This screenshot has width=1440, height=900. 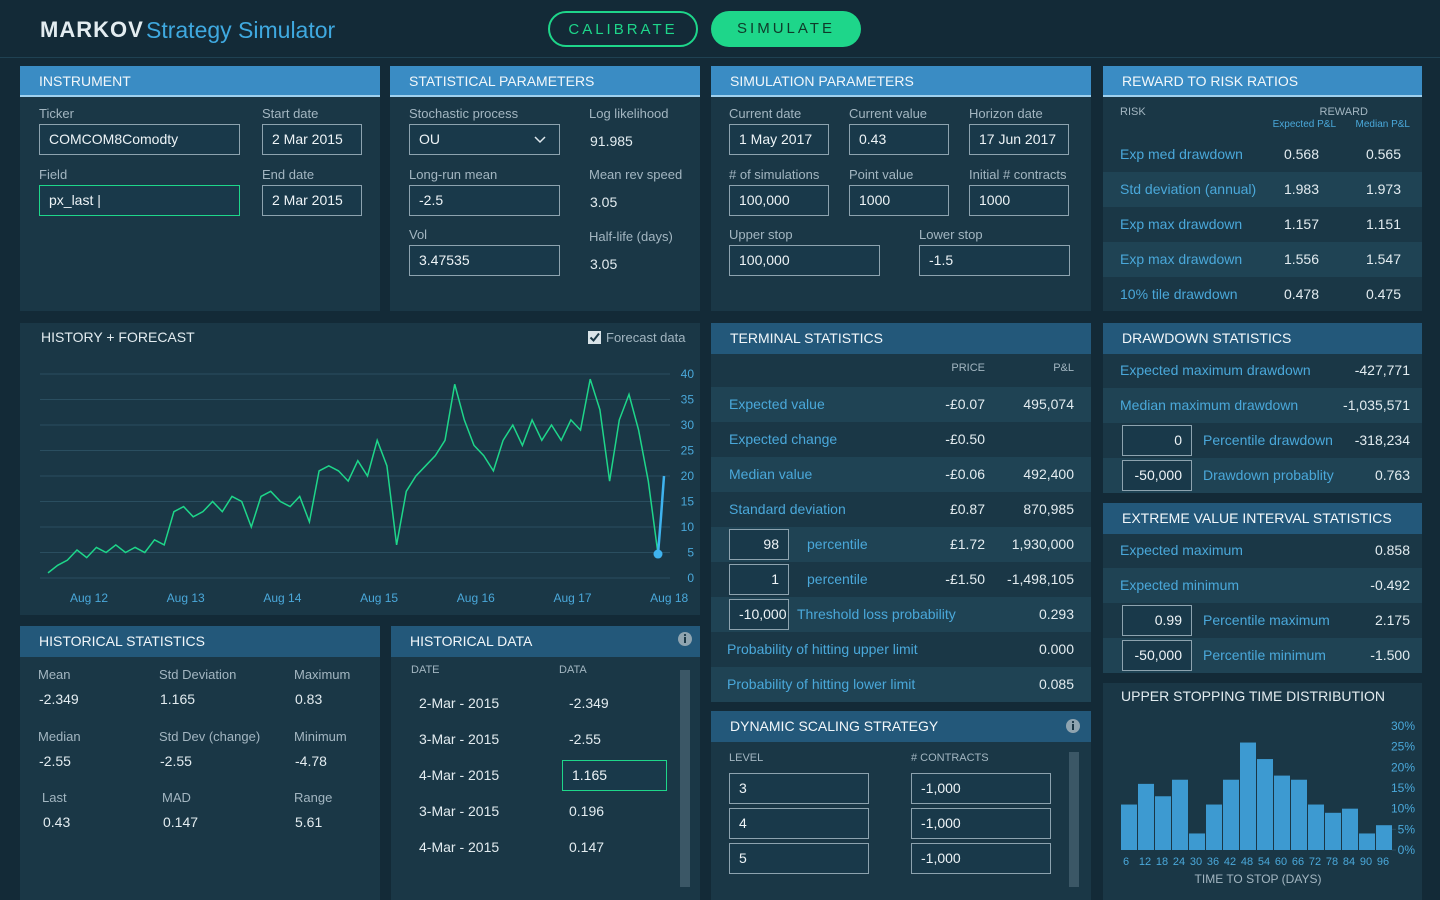 What do you see at coordinates (1157, 440) in the screenshot?
I see `row-input: 0` at bounding box center [1157, 440].